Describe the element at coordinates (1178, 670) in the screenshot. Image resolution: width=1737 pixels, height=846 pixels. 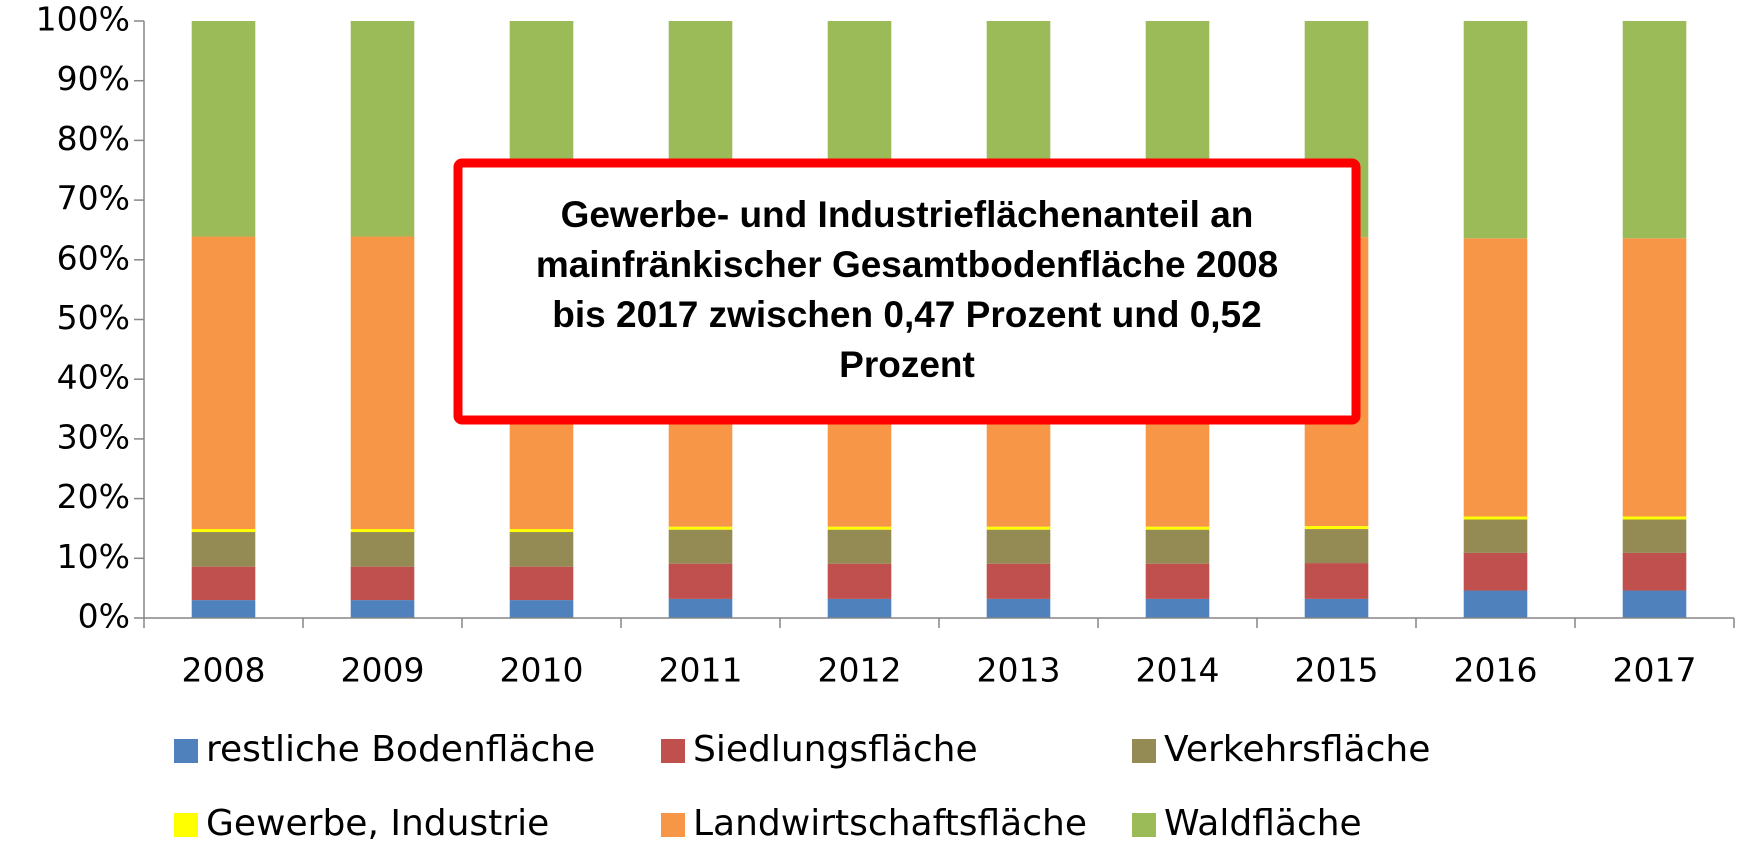
I see `x-tick-label: 2014` at that location.